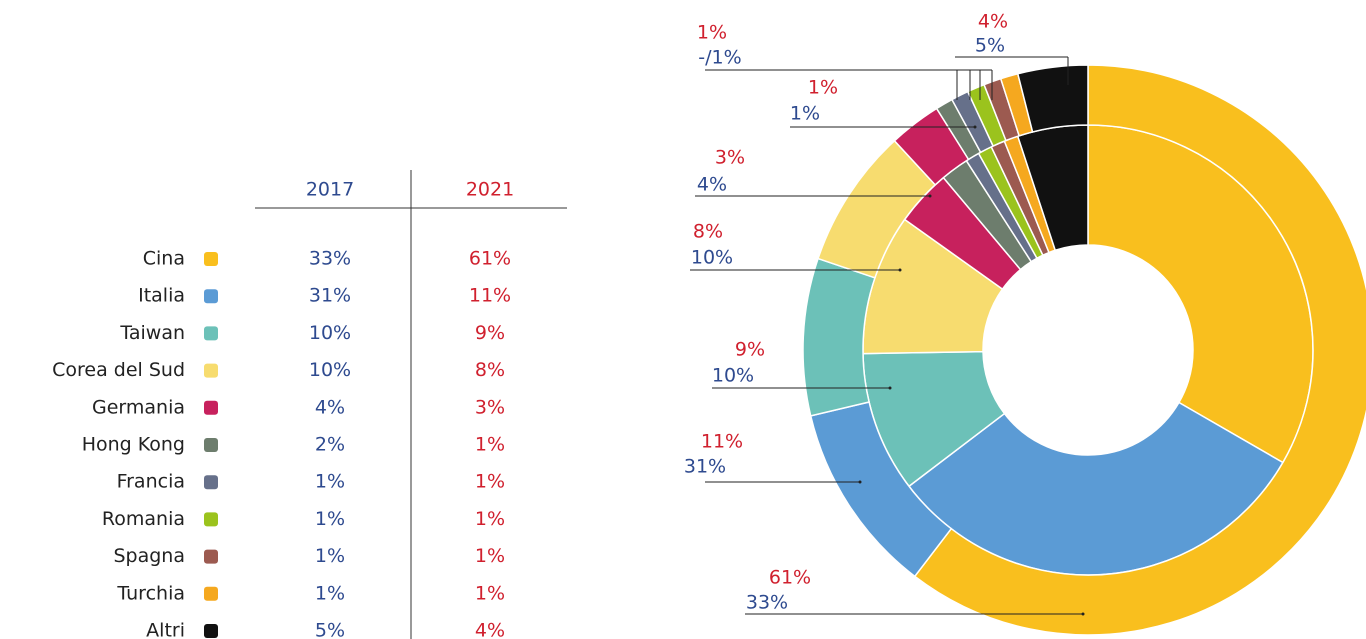 Image resolution: width=1366 pixels, height=639 pixels. I want to click on callout-2021: 61%, so click(790, 578).